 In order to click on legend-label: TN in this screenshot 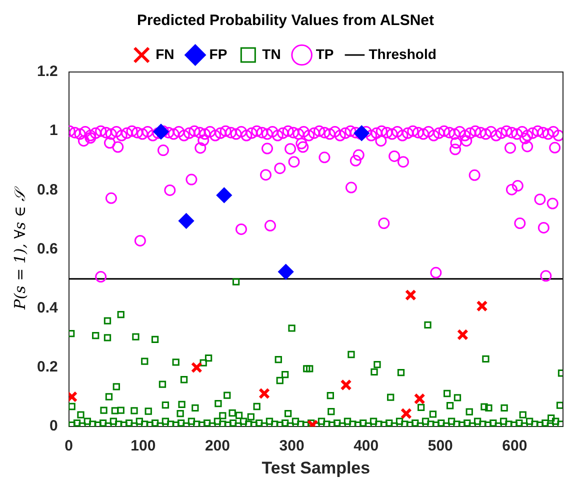, I will do `click(271, 54)`.